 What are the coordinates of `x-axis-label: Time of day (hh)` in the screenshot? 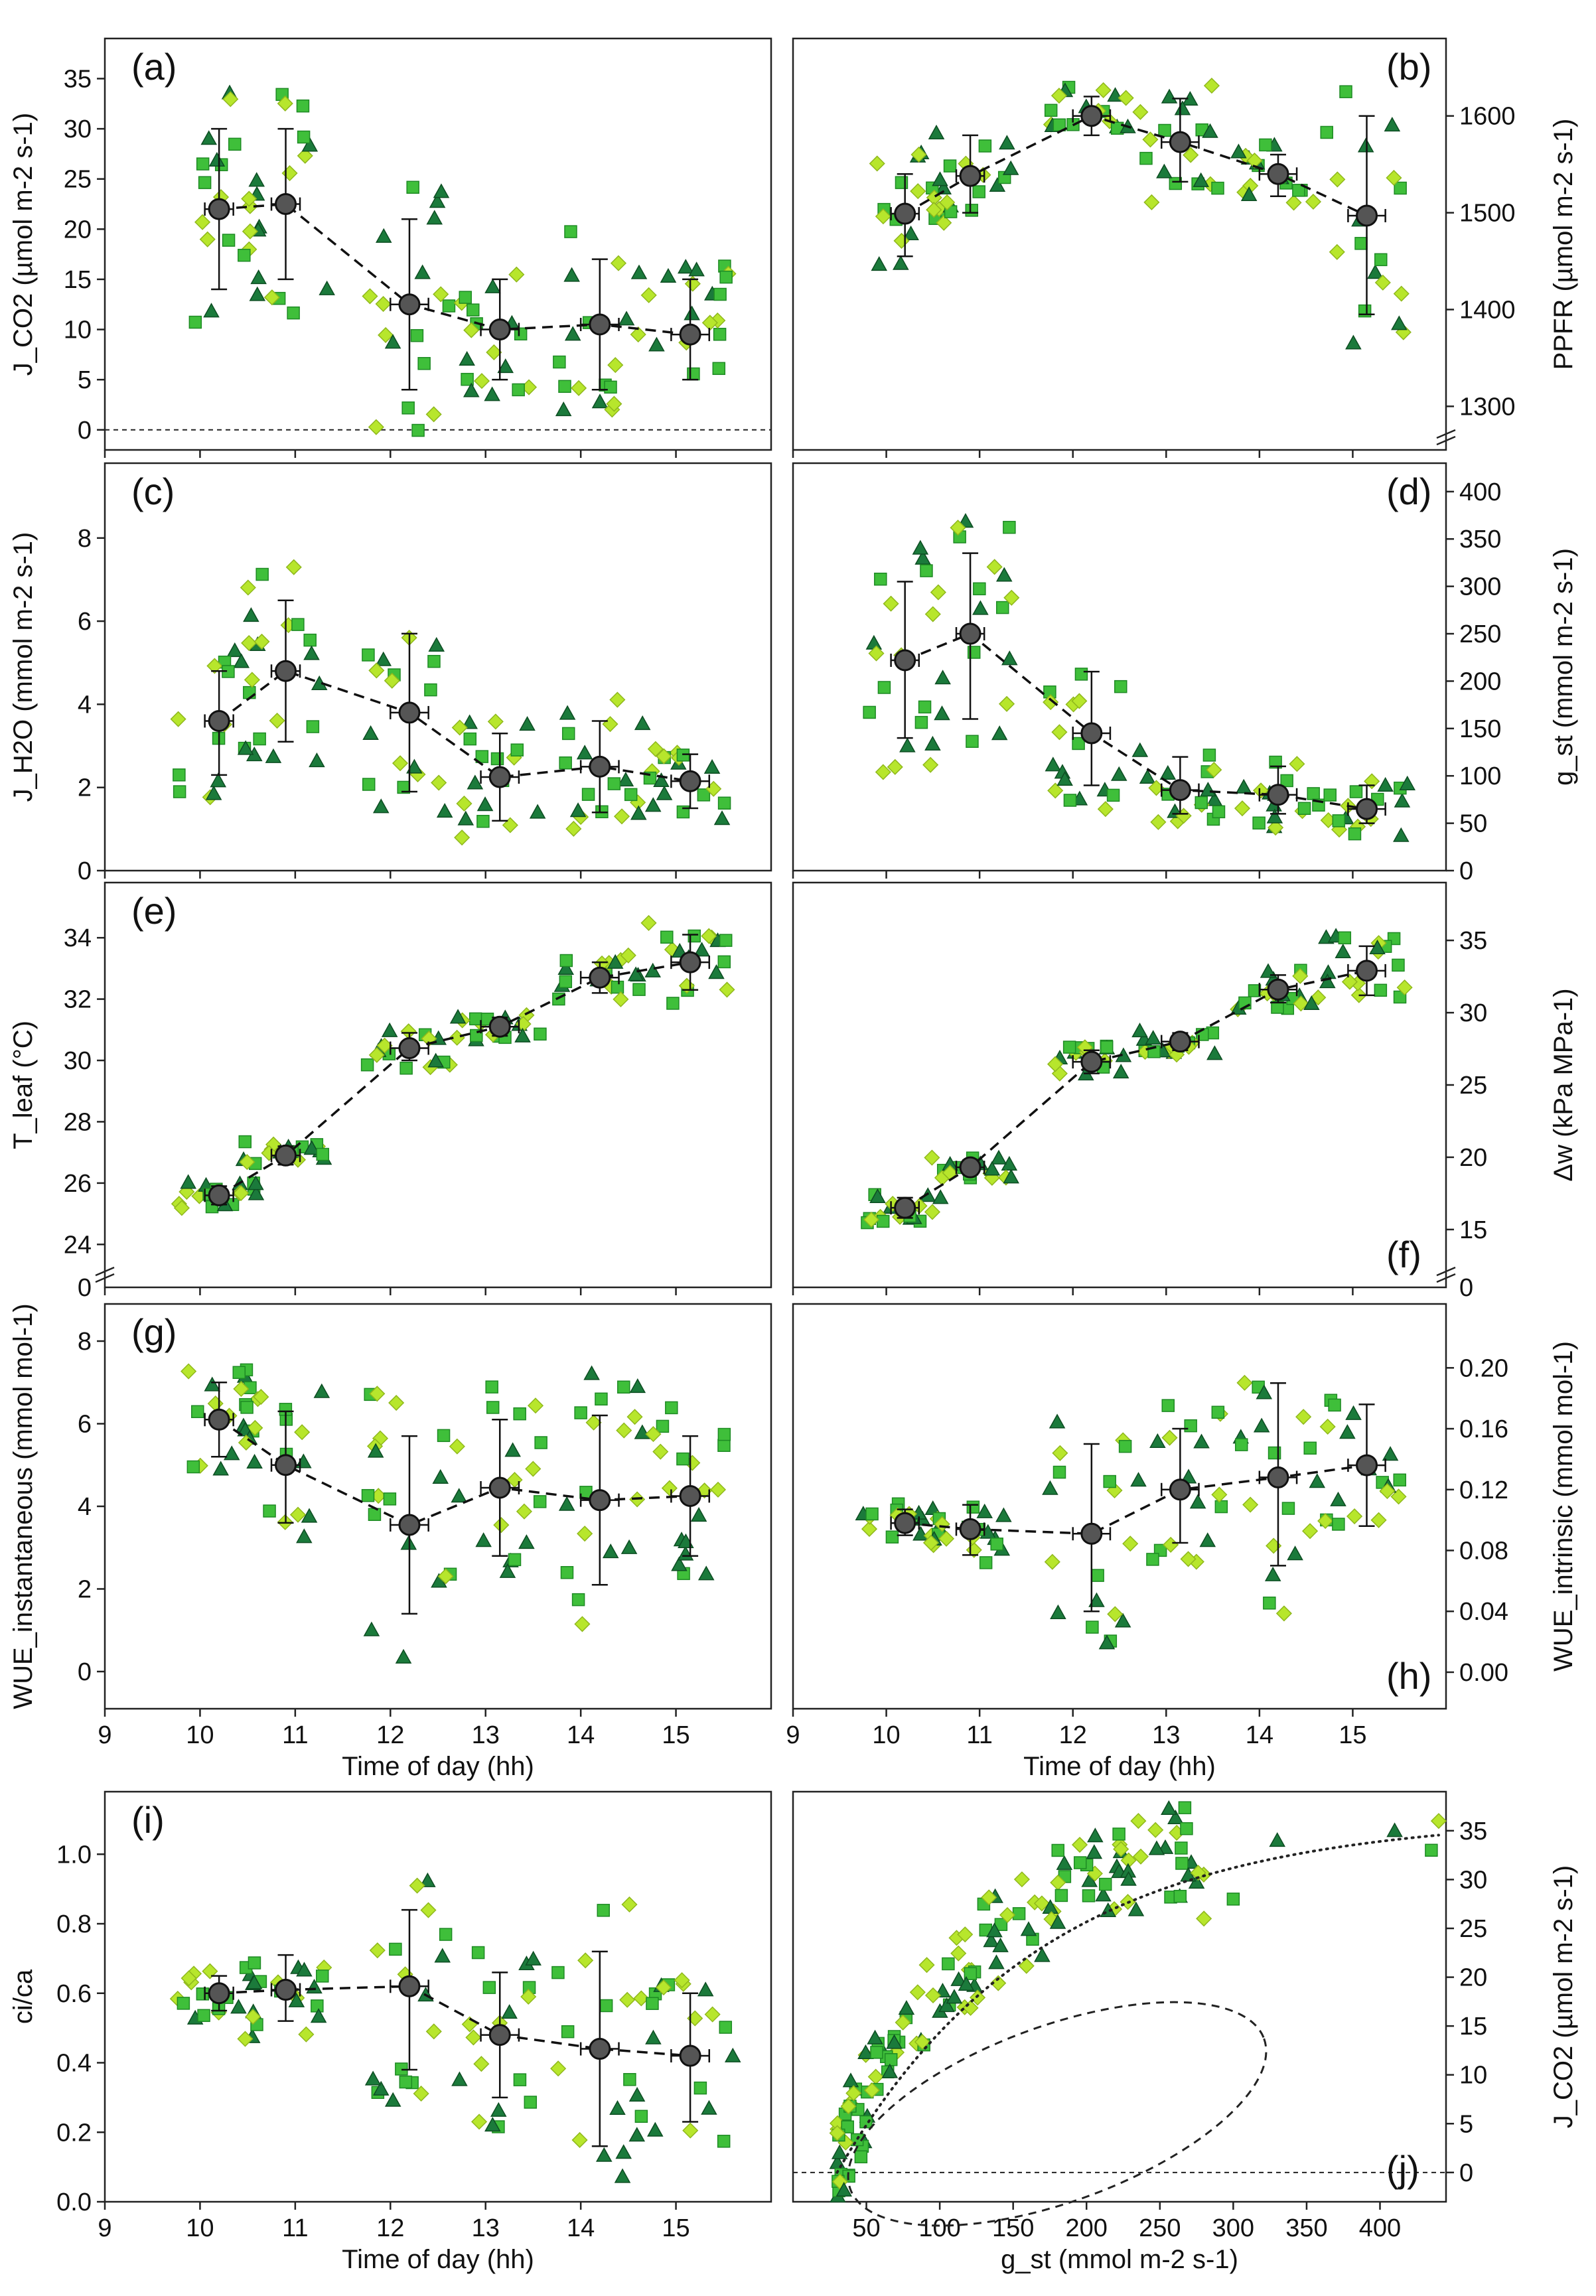 It's located at (438, 2259).